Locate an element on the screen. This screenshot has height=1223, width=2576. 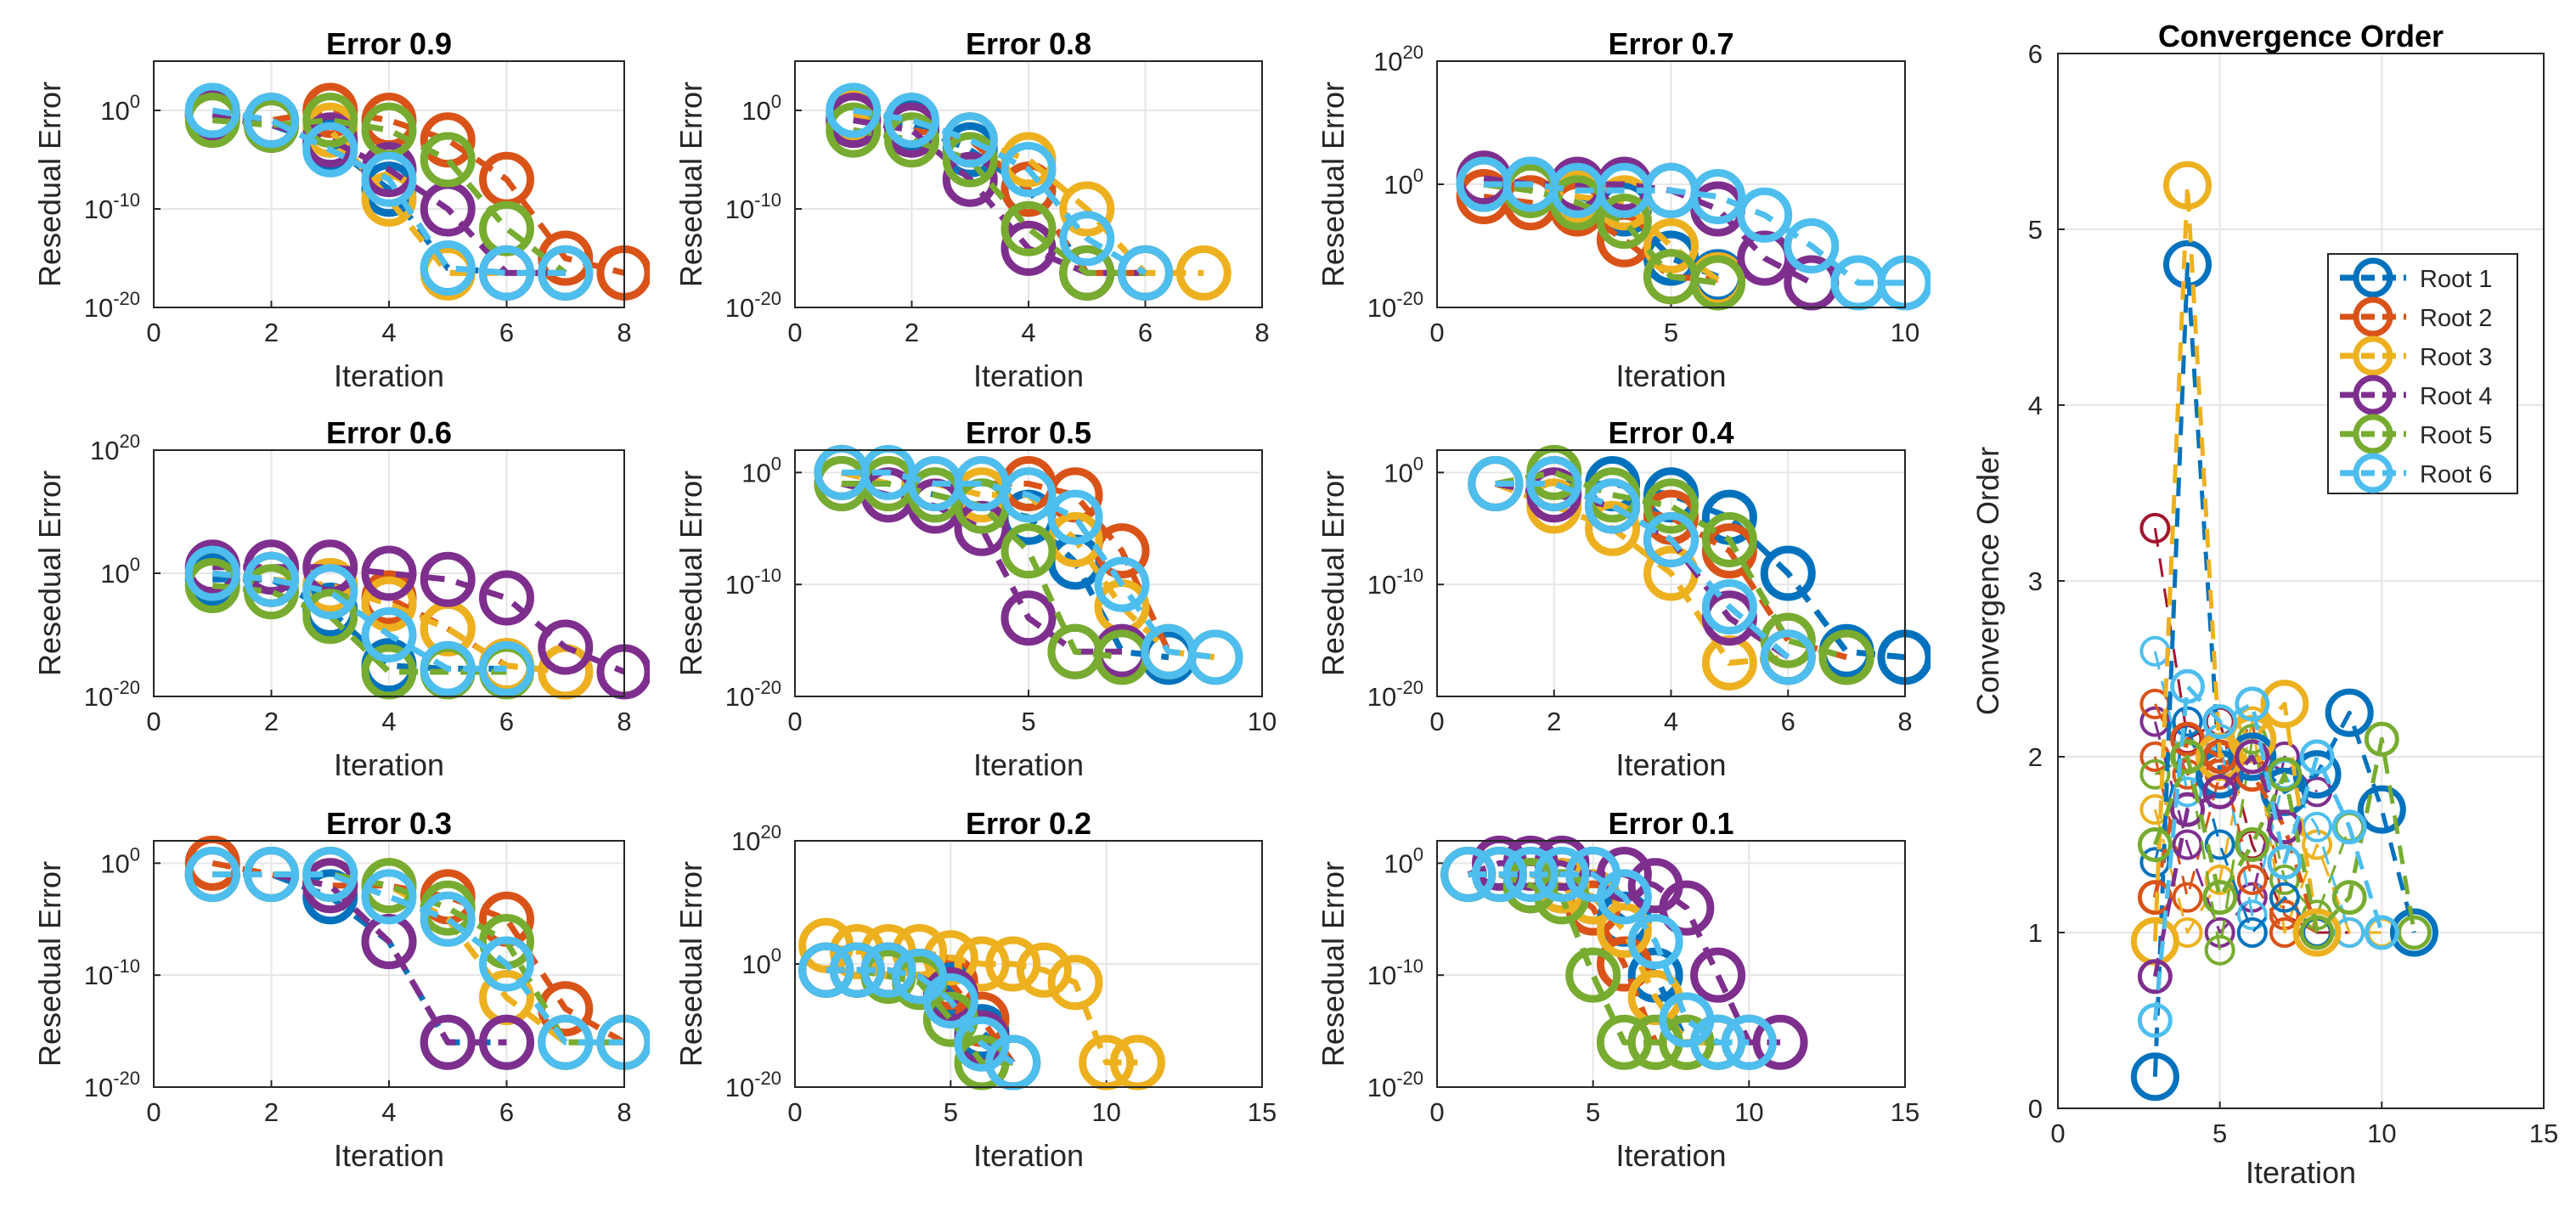
axes-box is located at coordinates (389, 964).